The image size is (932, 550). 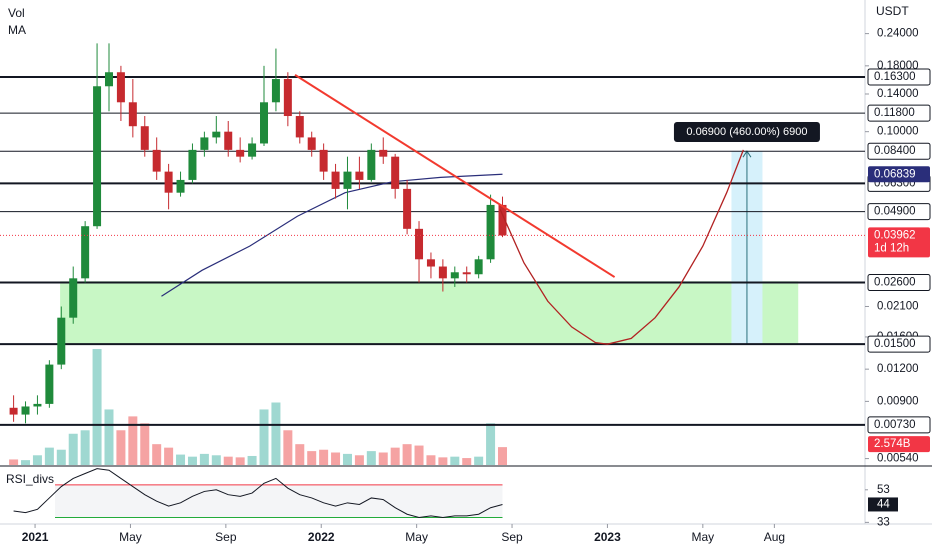 I want to click on indicator-label: Vol, so click(x=16, y=13).